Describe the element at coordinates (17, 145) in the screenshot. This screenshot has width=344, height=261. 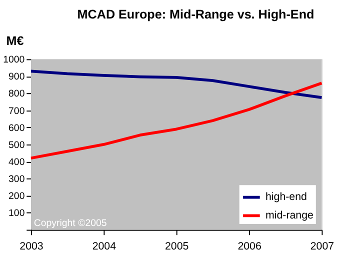
I see `y-tick-label: 500` at that location.